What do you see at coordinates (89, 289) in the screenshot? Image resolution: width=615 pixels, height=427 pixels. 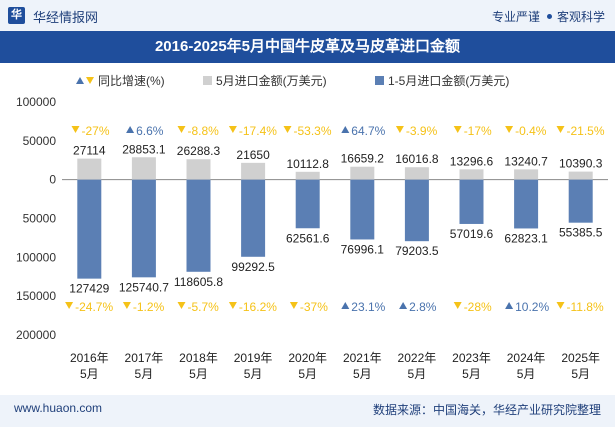 I see `data-label-ytd: 127429` at bounding box center [89, 289].